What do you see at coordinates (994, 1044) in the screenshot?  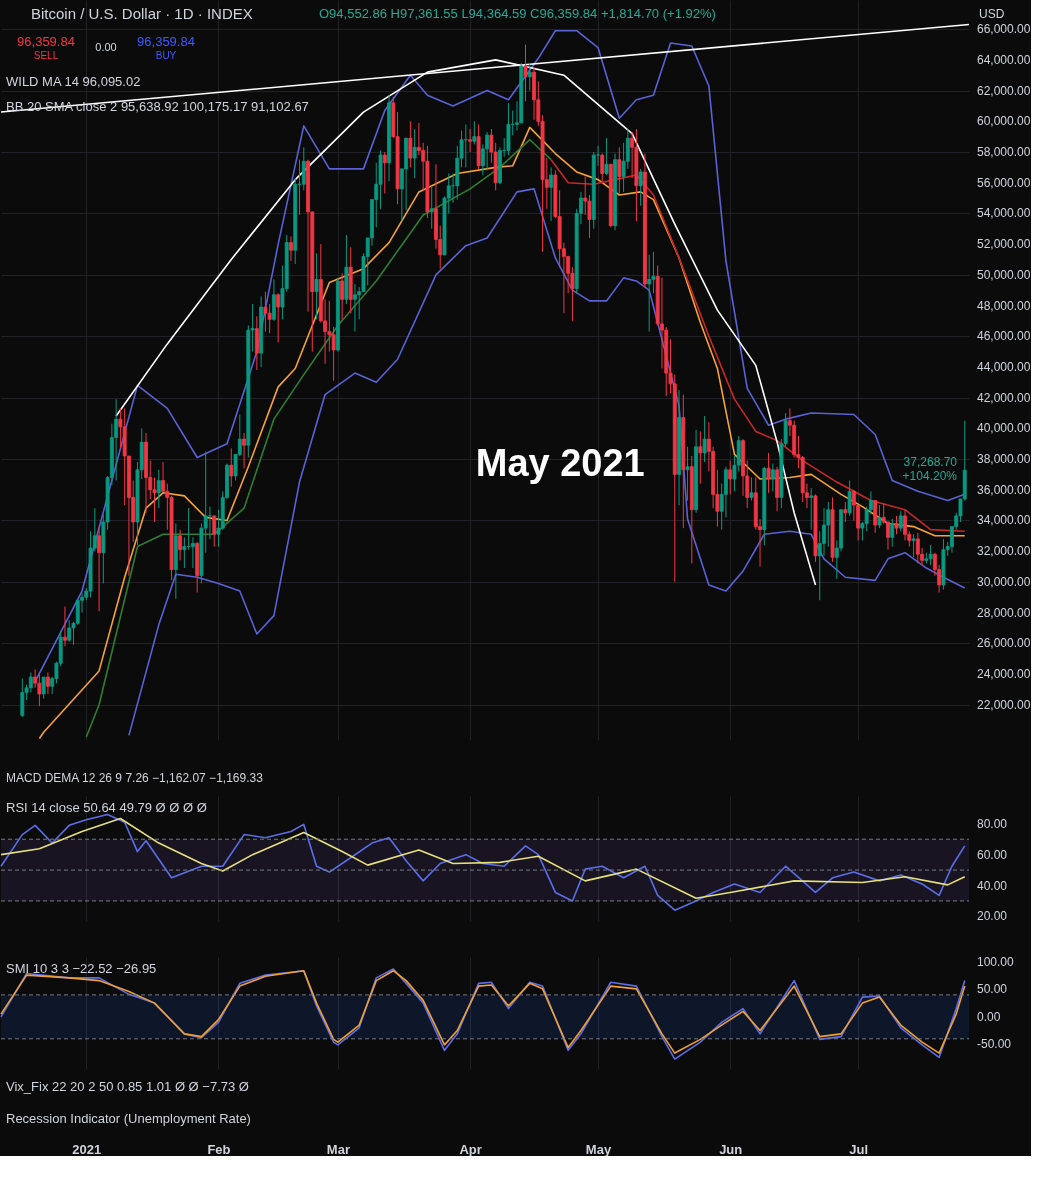 I see `y-tick-label: -50.00` at bounding box center [994, 1044].